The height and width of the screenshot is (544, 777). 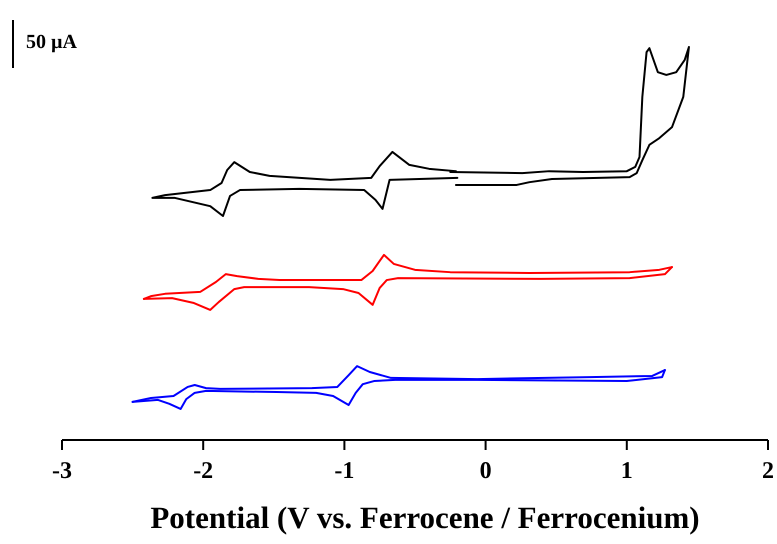 I want to click on x-tick-label: 1, so click(x=626, y=471).